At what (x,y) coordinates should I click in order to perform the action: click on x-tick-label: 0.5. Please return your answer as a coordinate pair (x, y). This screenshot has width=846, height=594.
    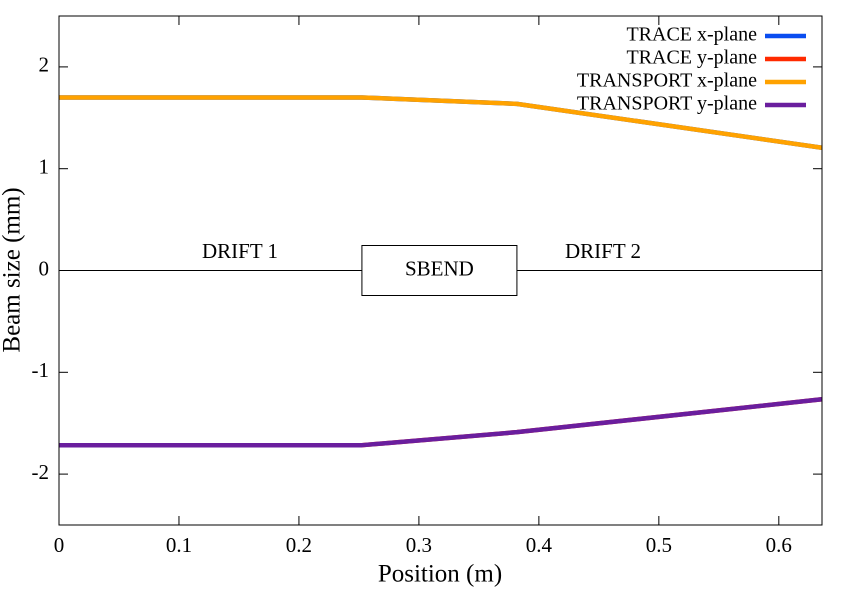
    Looking at the image, I should click on (659, 545).